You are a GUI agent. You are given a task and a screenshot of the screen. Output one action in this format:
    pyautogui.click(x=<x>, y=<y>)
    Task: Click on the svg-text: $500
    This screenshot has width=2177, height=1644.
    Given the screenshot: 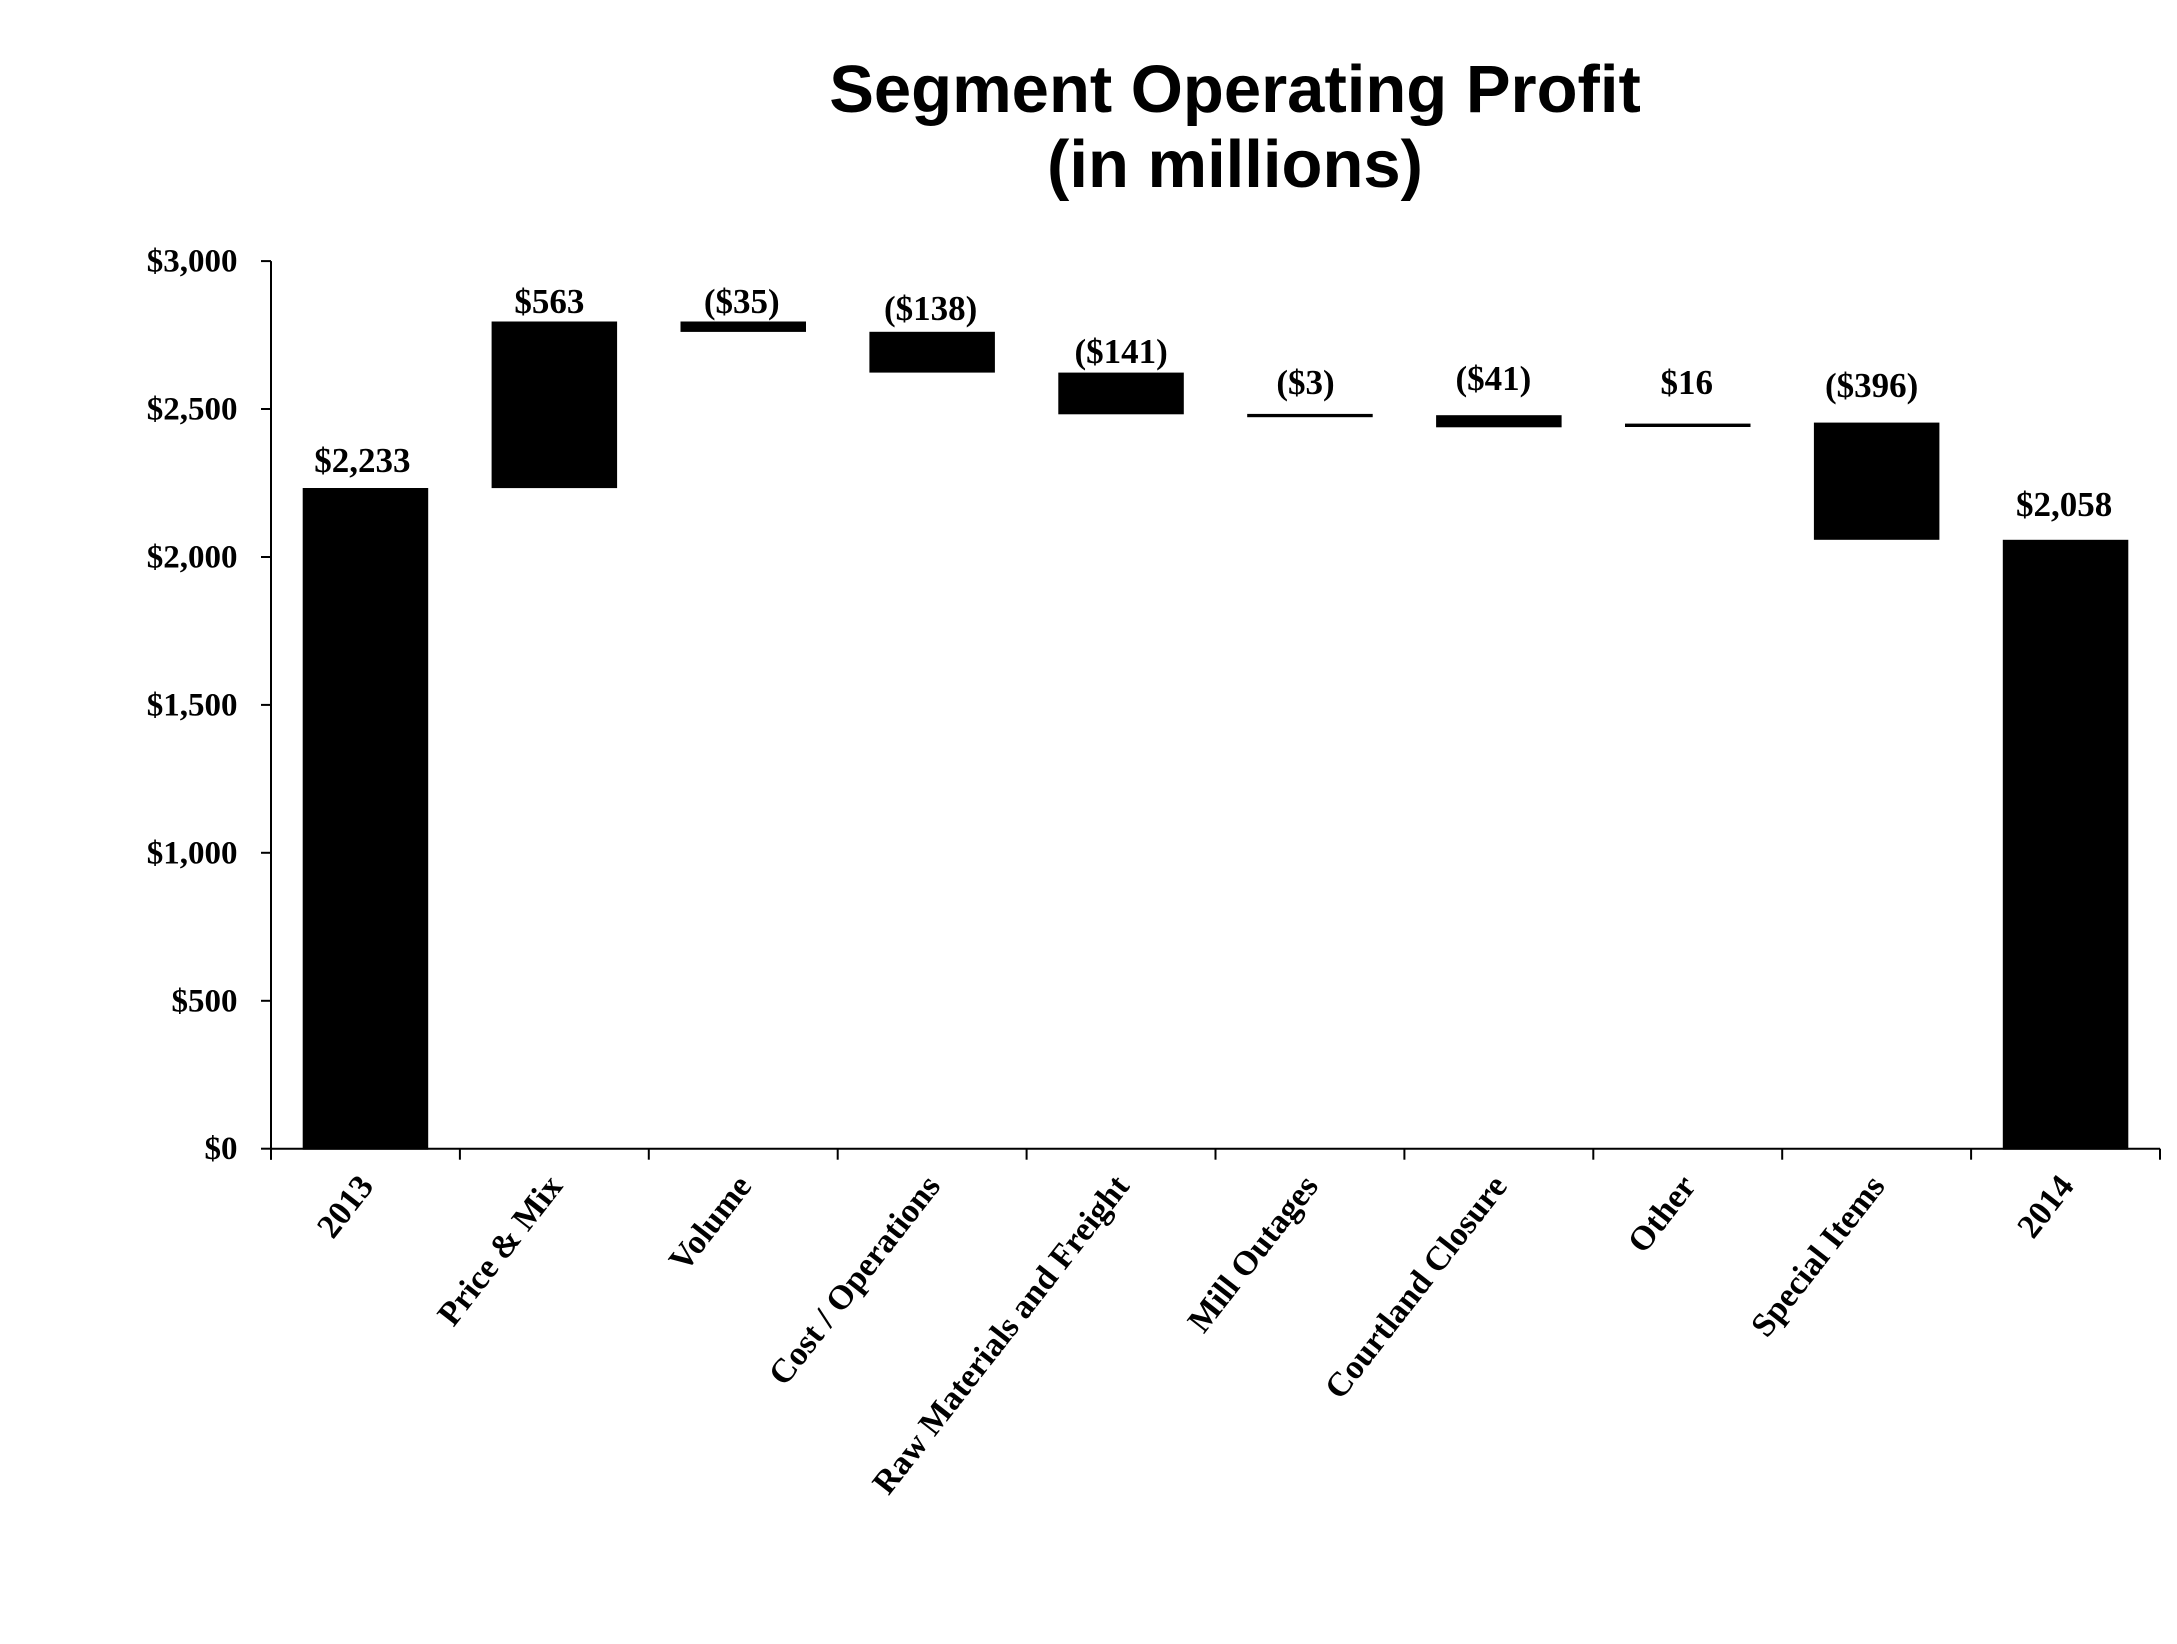 What is the action you would take?
    pyautogui.click(x=205, y=1001)
    